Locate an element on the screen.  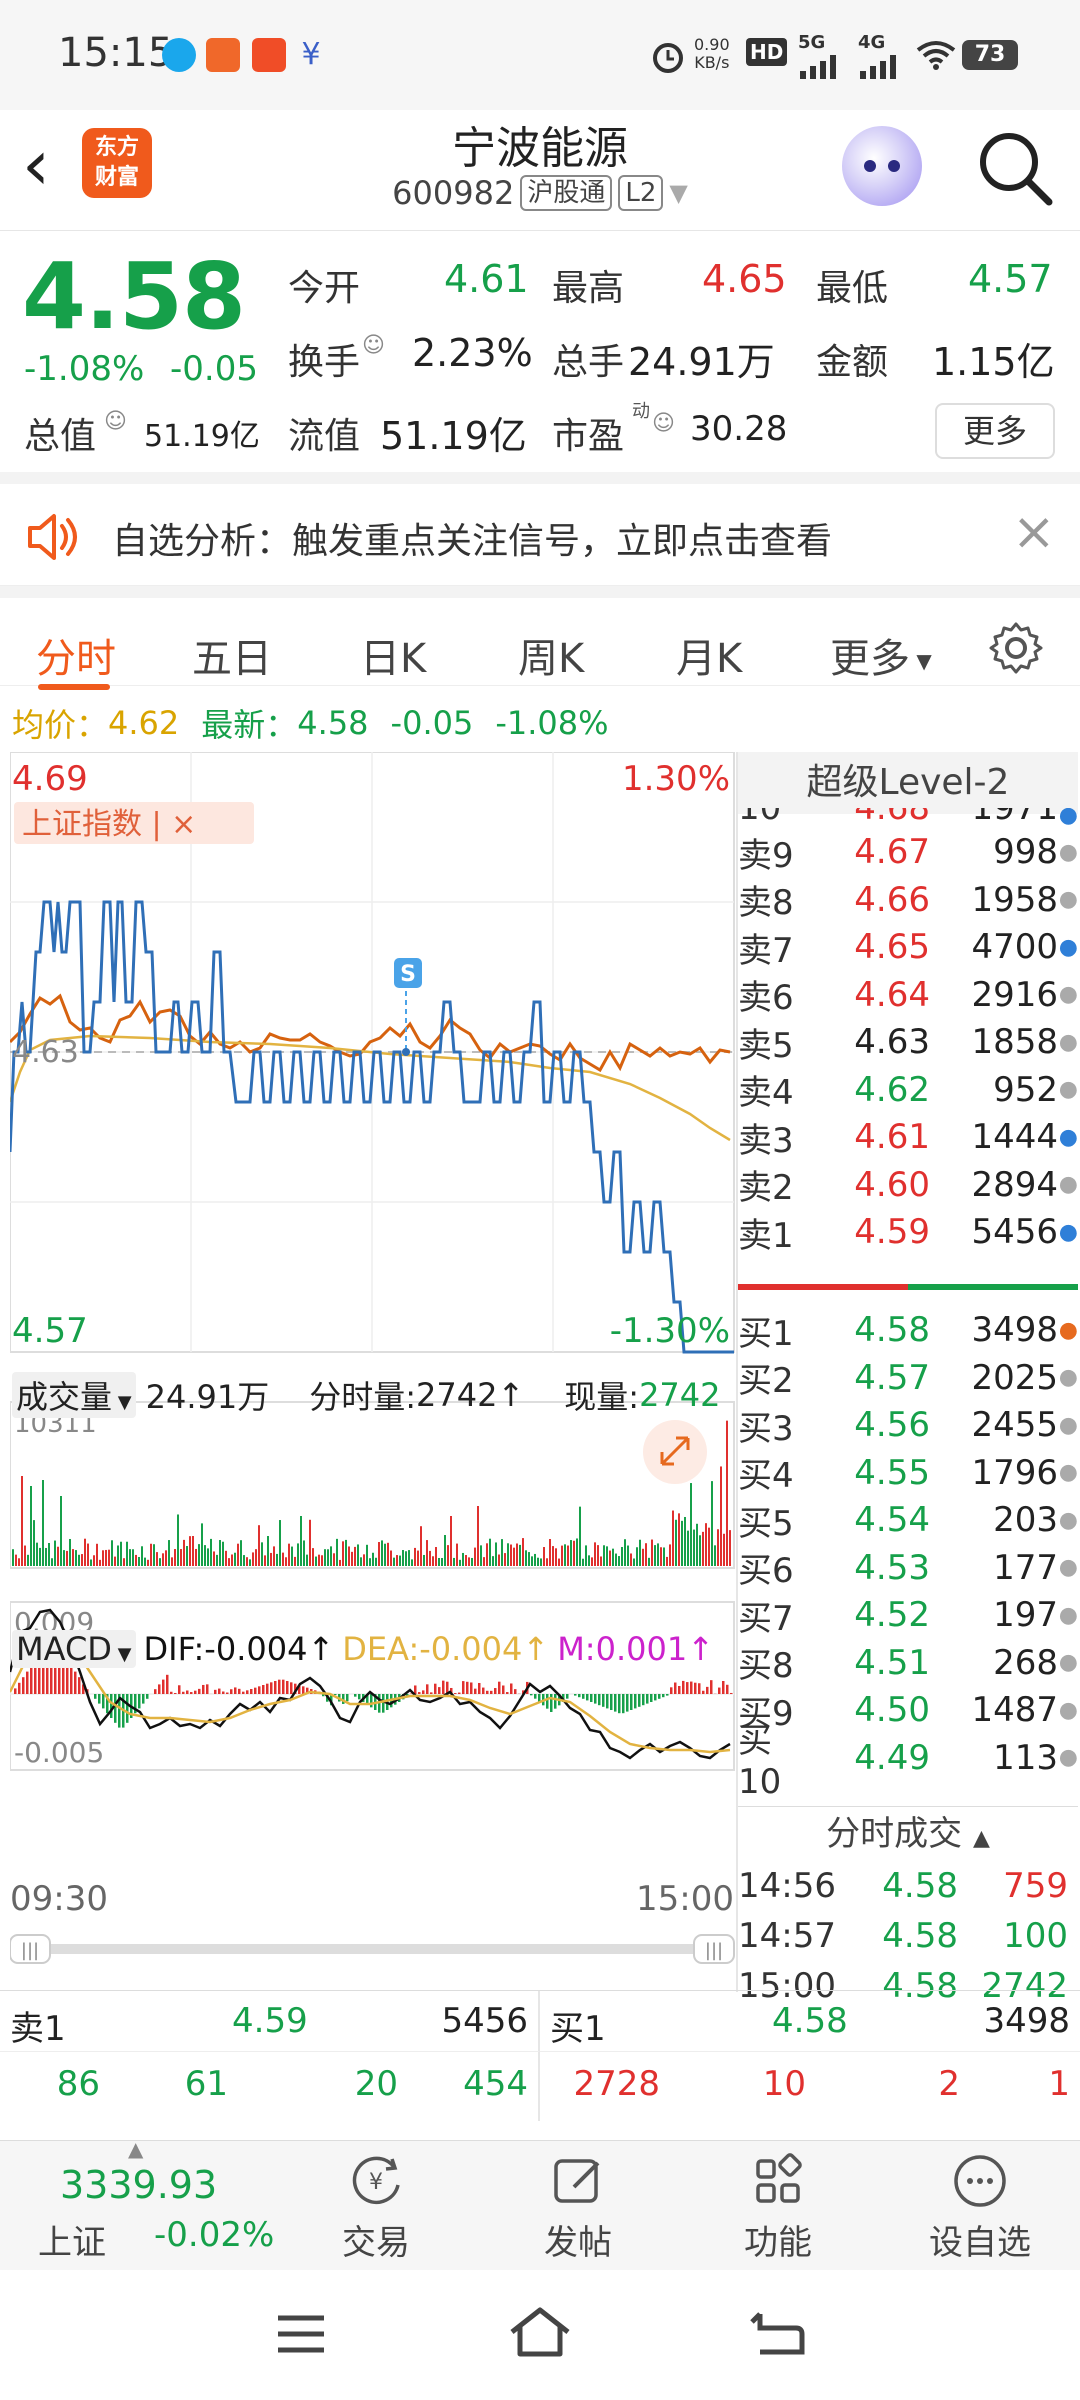
order-label: 卖1 is located at coordinates (766, 1235).